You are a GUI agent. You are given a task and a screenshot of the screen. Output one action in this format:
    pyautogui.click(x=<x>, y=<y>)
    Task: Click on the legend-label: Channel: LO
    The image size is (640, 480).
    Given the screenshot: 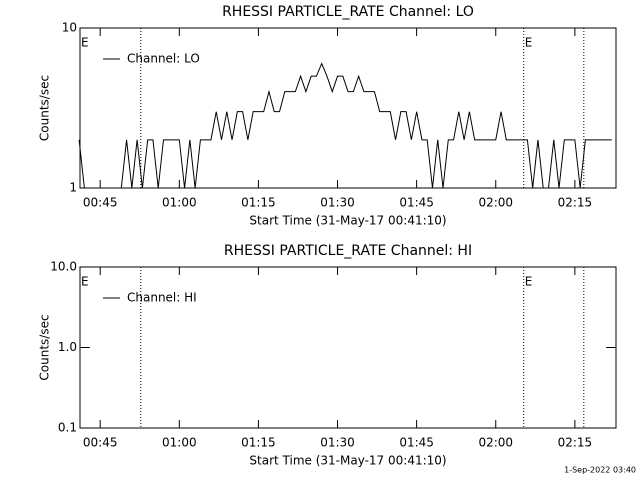 What is the action you would take?
    pyautogui.click(x=163, y=59)
    